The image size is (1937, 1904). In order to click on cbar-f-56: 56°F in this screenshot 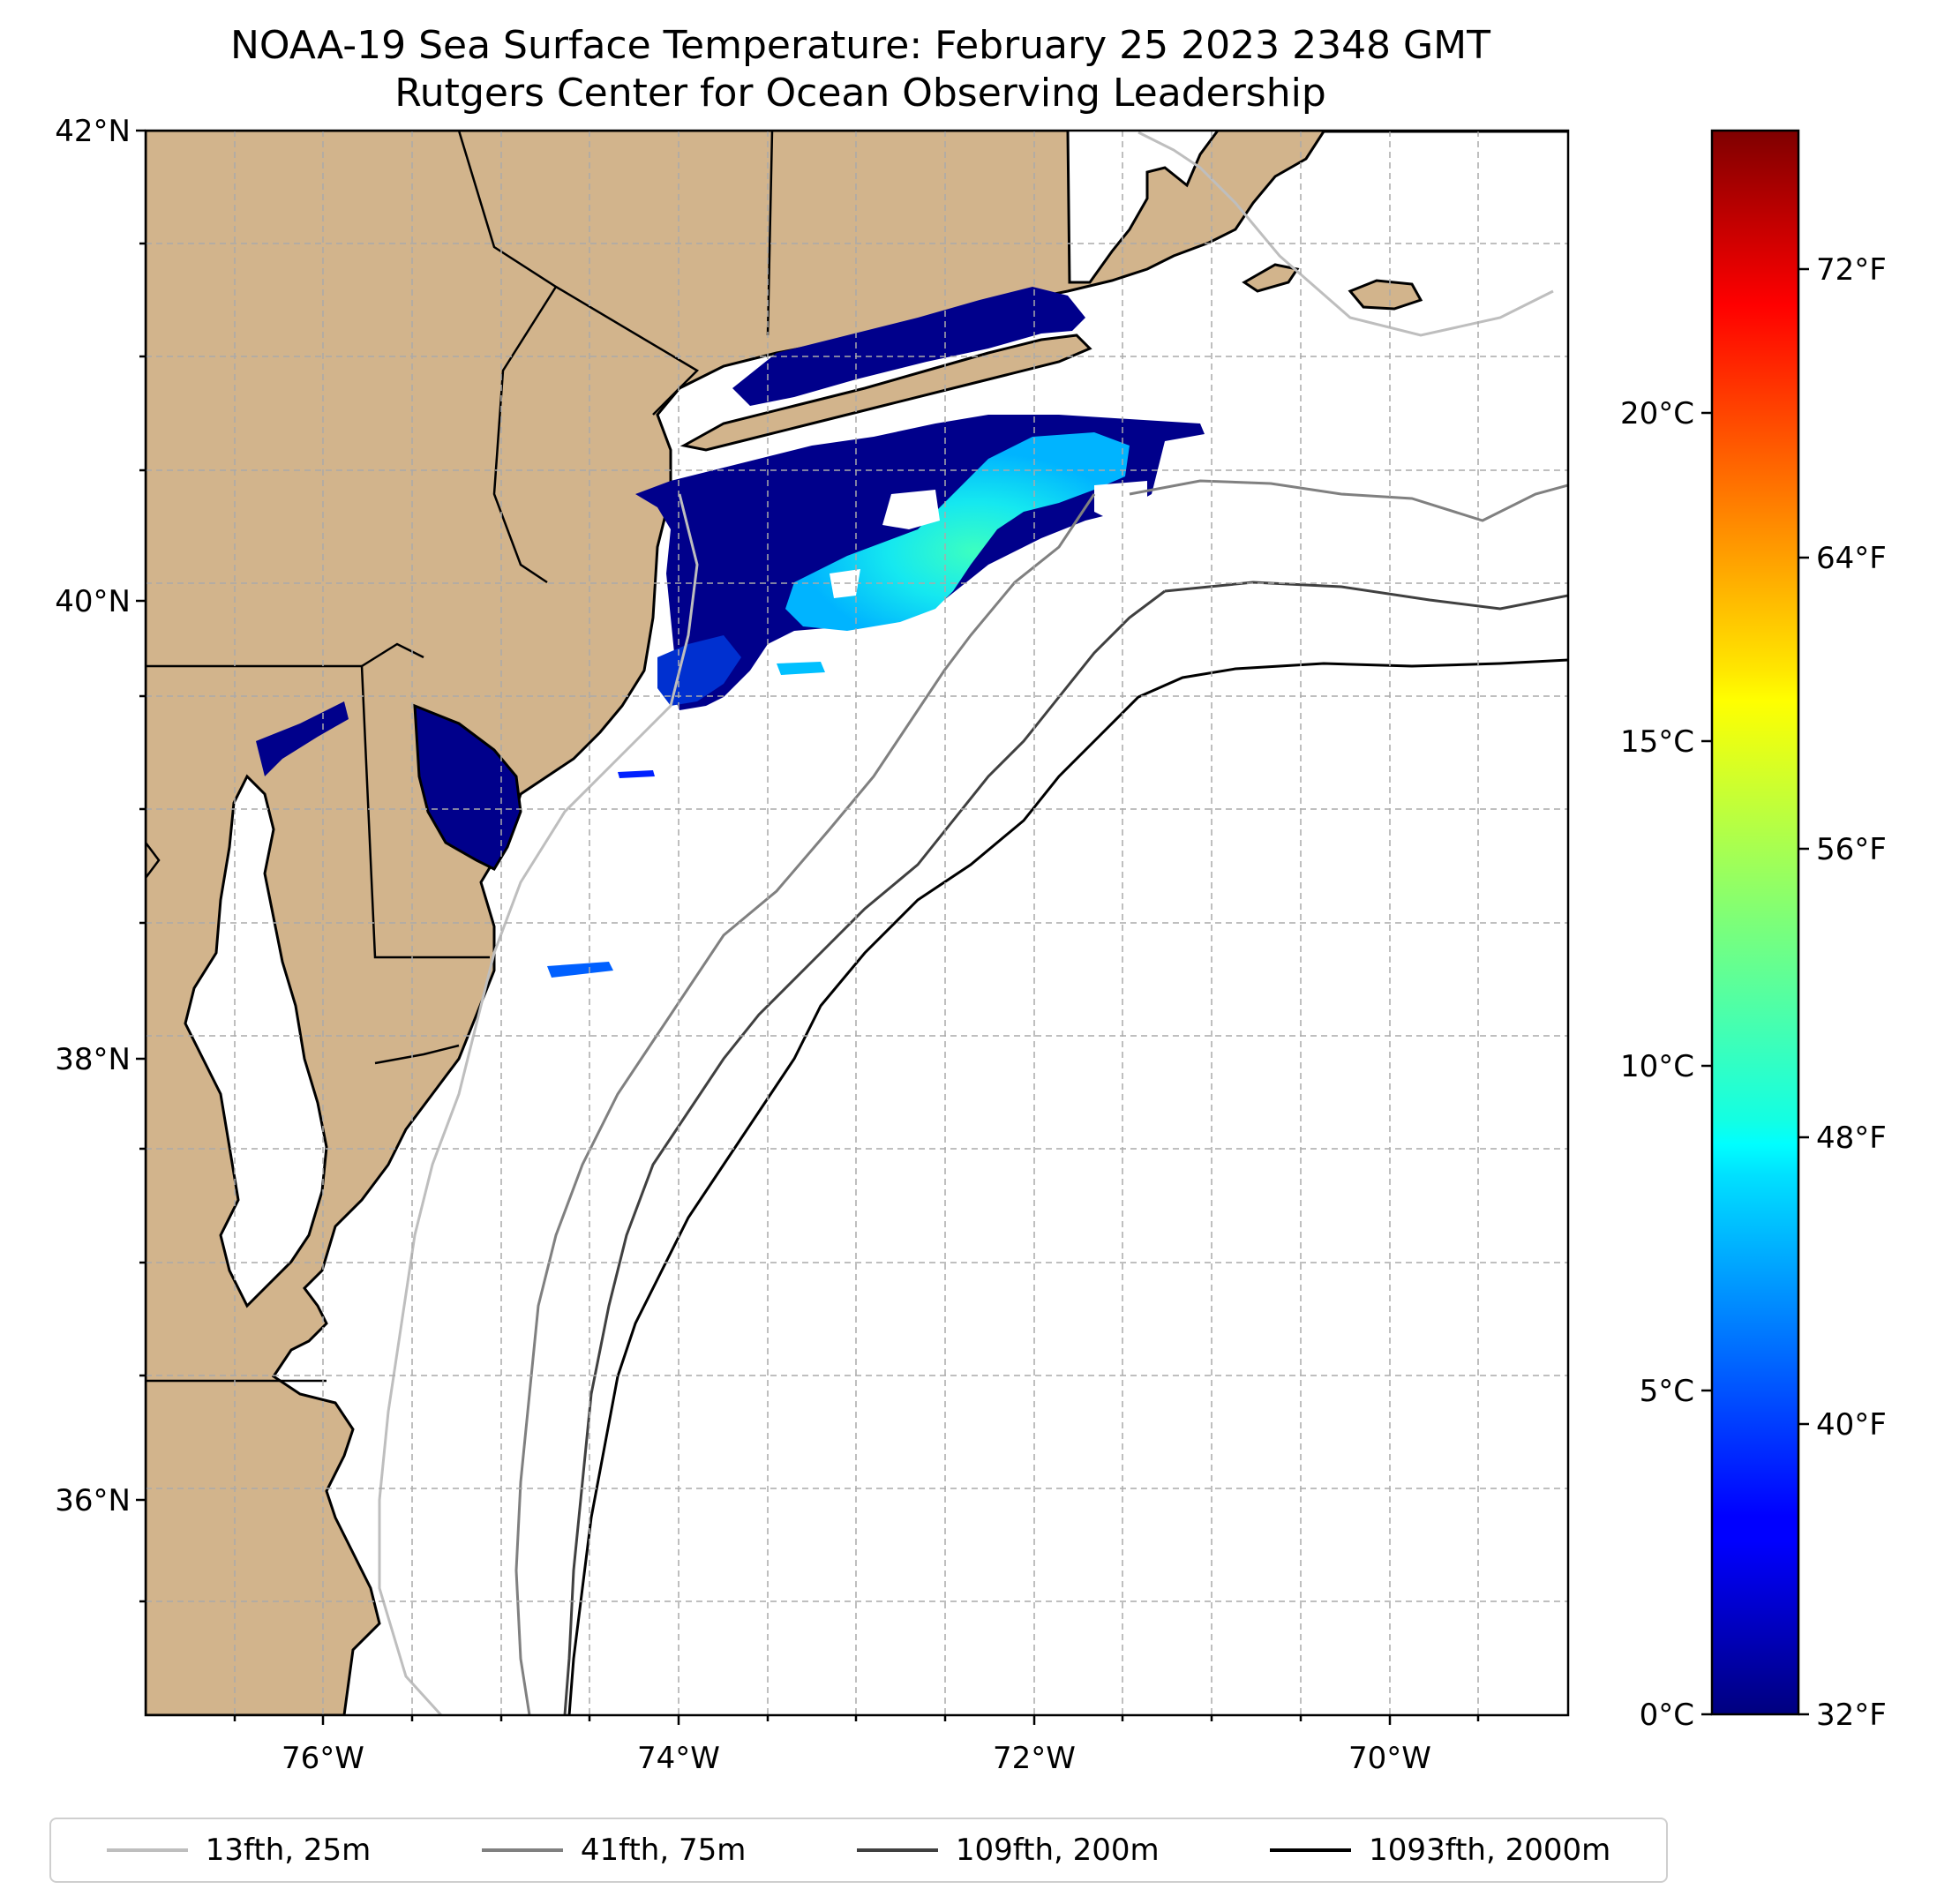, I will do `click(1852, 849)`.